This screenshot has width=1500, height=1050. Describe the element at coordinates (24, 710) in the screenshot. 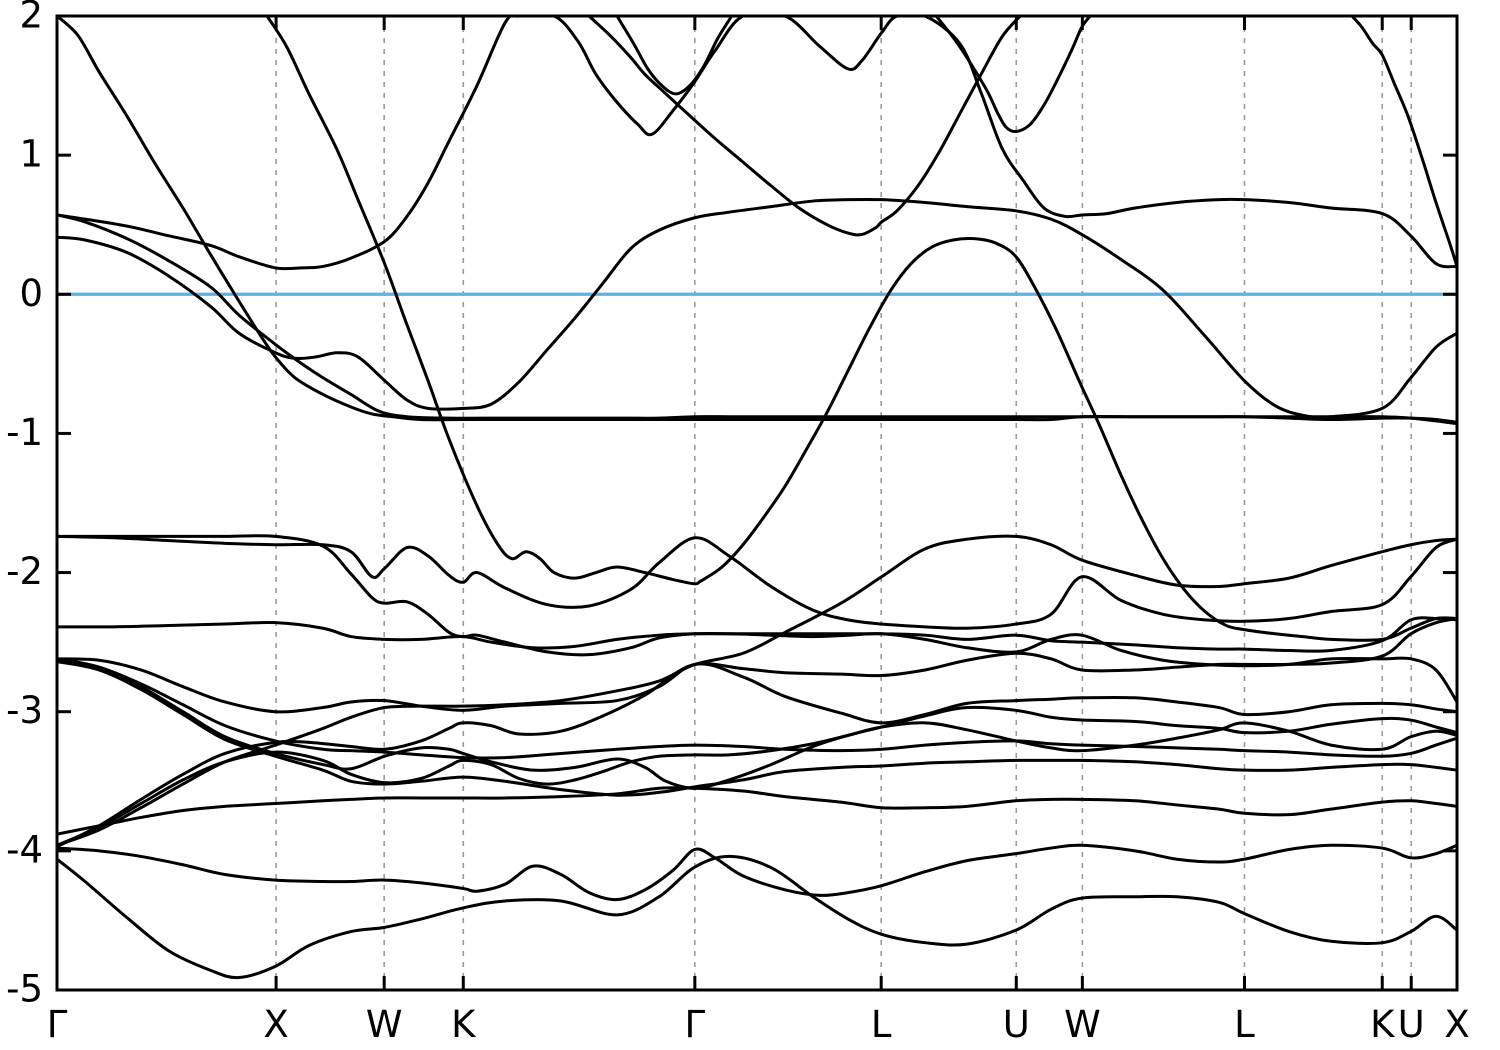

I see `y-tick-label: -3` at that location.